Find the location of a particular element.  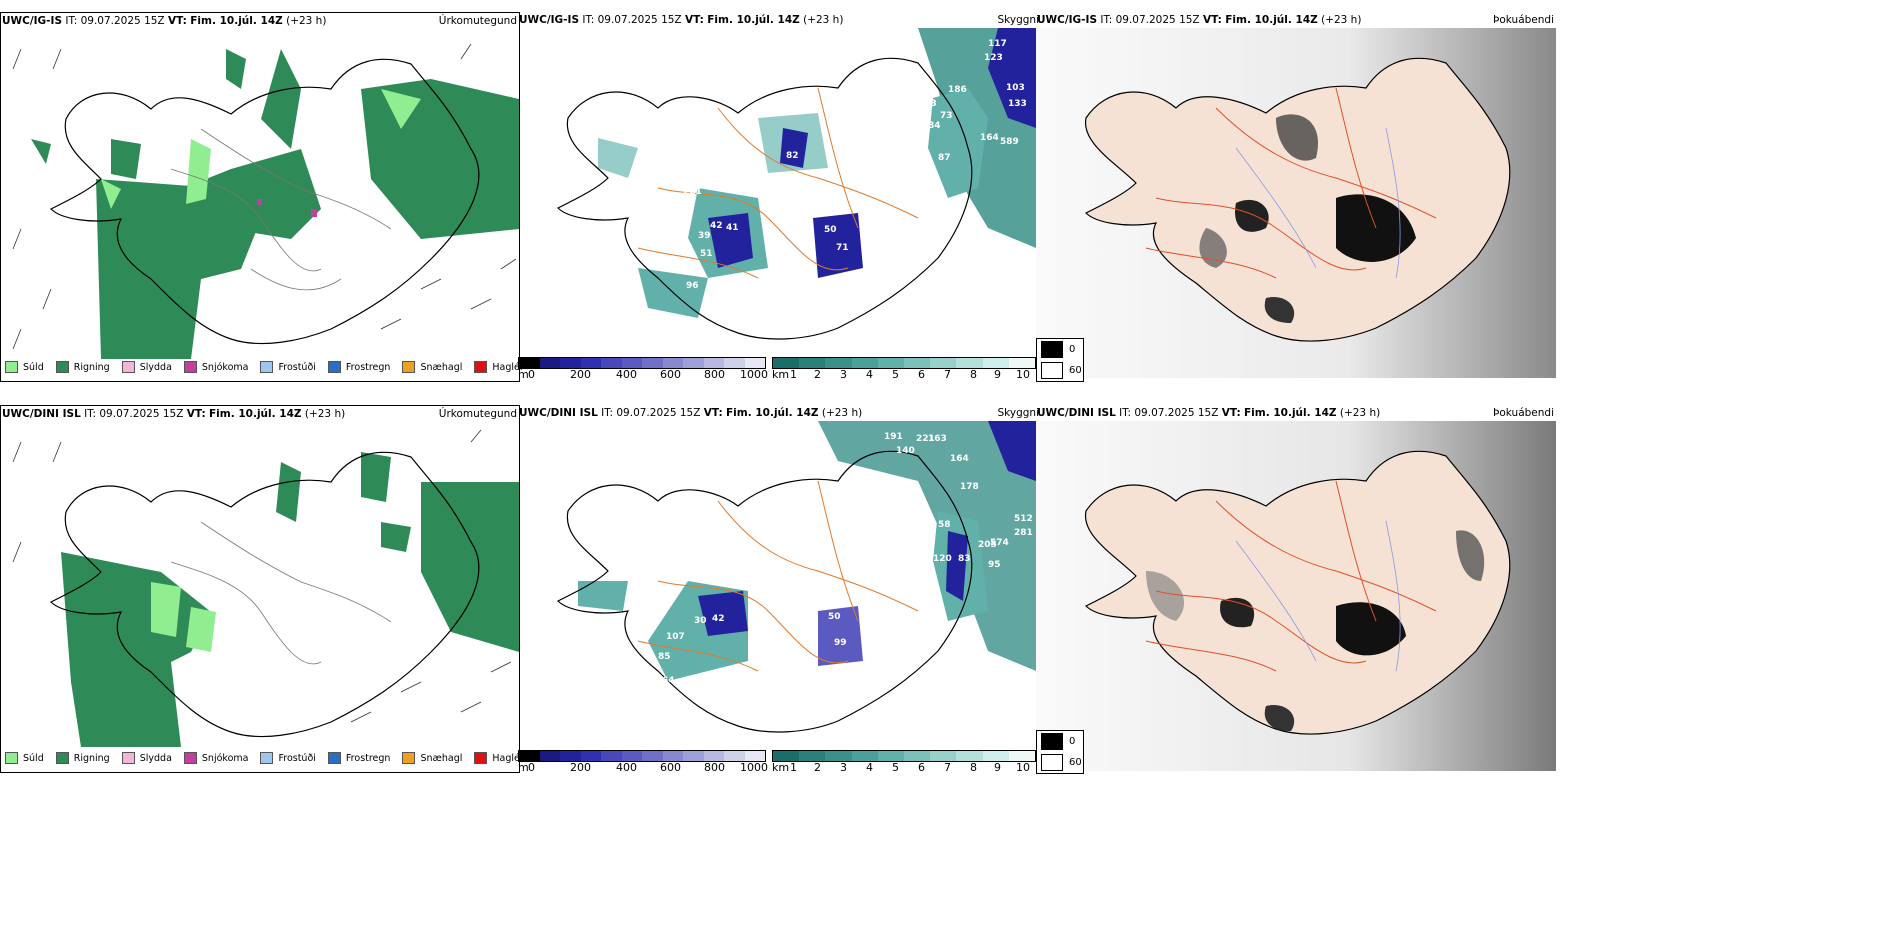

svg-text: 140 is located at coordinates (905, 451).